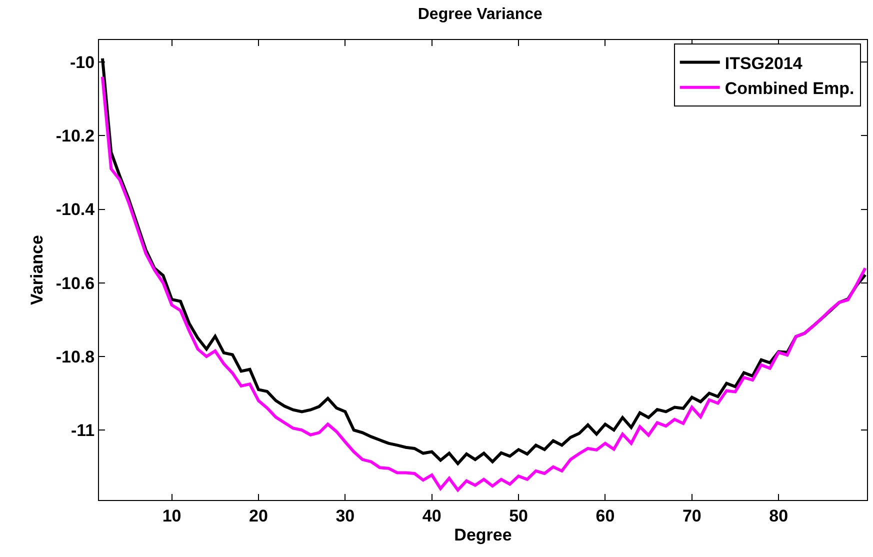  What do you see at coordinates (75, 356) in the screenshot?
I see `y-tick-label: -10.8` at bounding box center [75, 356].